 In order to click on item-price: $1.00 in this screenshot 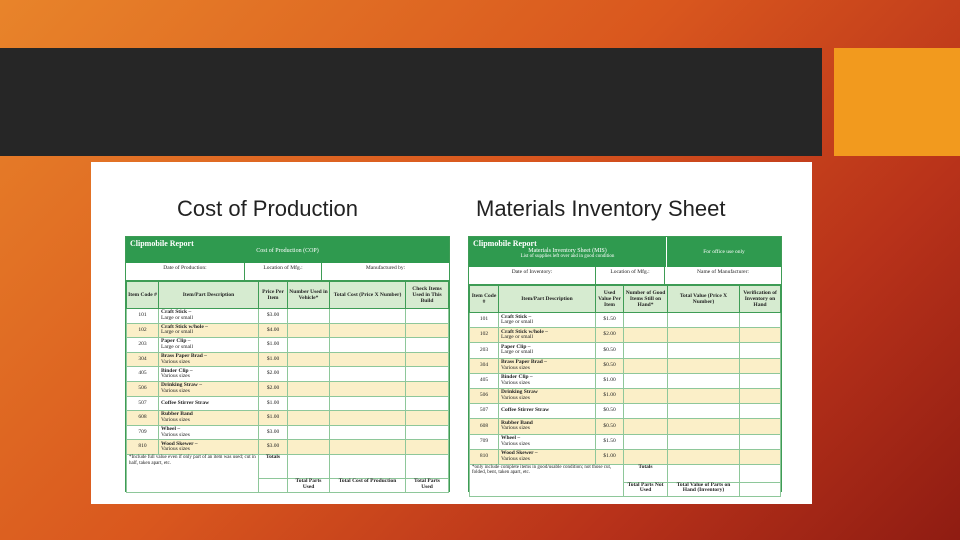, I will do `click(609, 380)`.